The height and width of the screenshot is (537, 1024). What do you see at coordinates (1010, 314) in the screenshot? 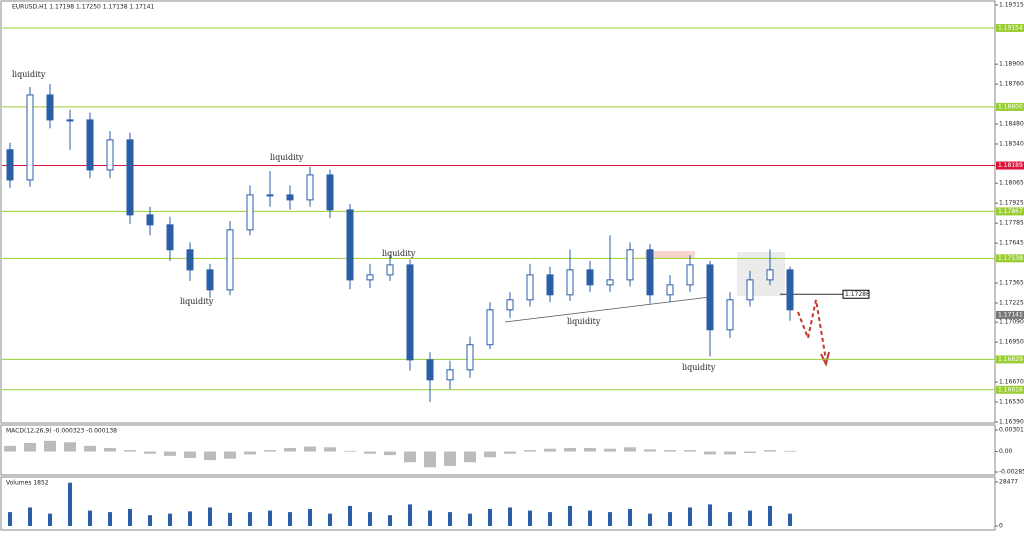
I see `price-tag` at bounding box center [1010, 314].